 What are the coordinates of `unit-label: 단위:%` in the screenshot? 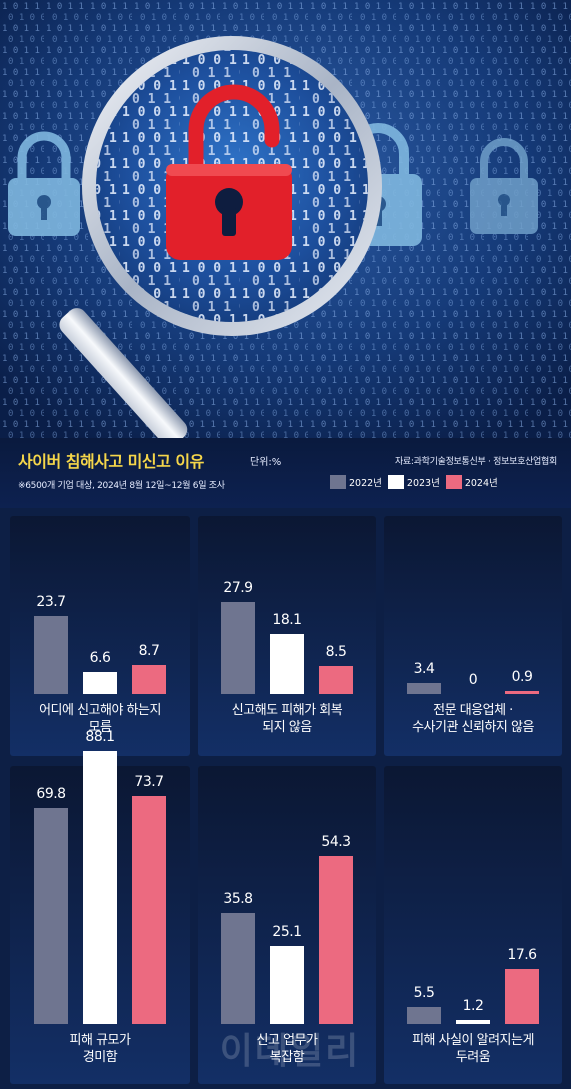 It's located at (266, 462).